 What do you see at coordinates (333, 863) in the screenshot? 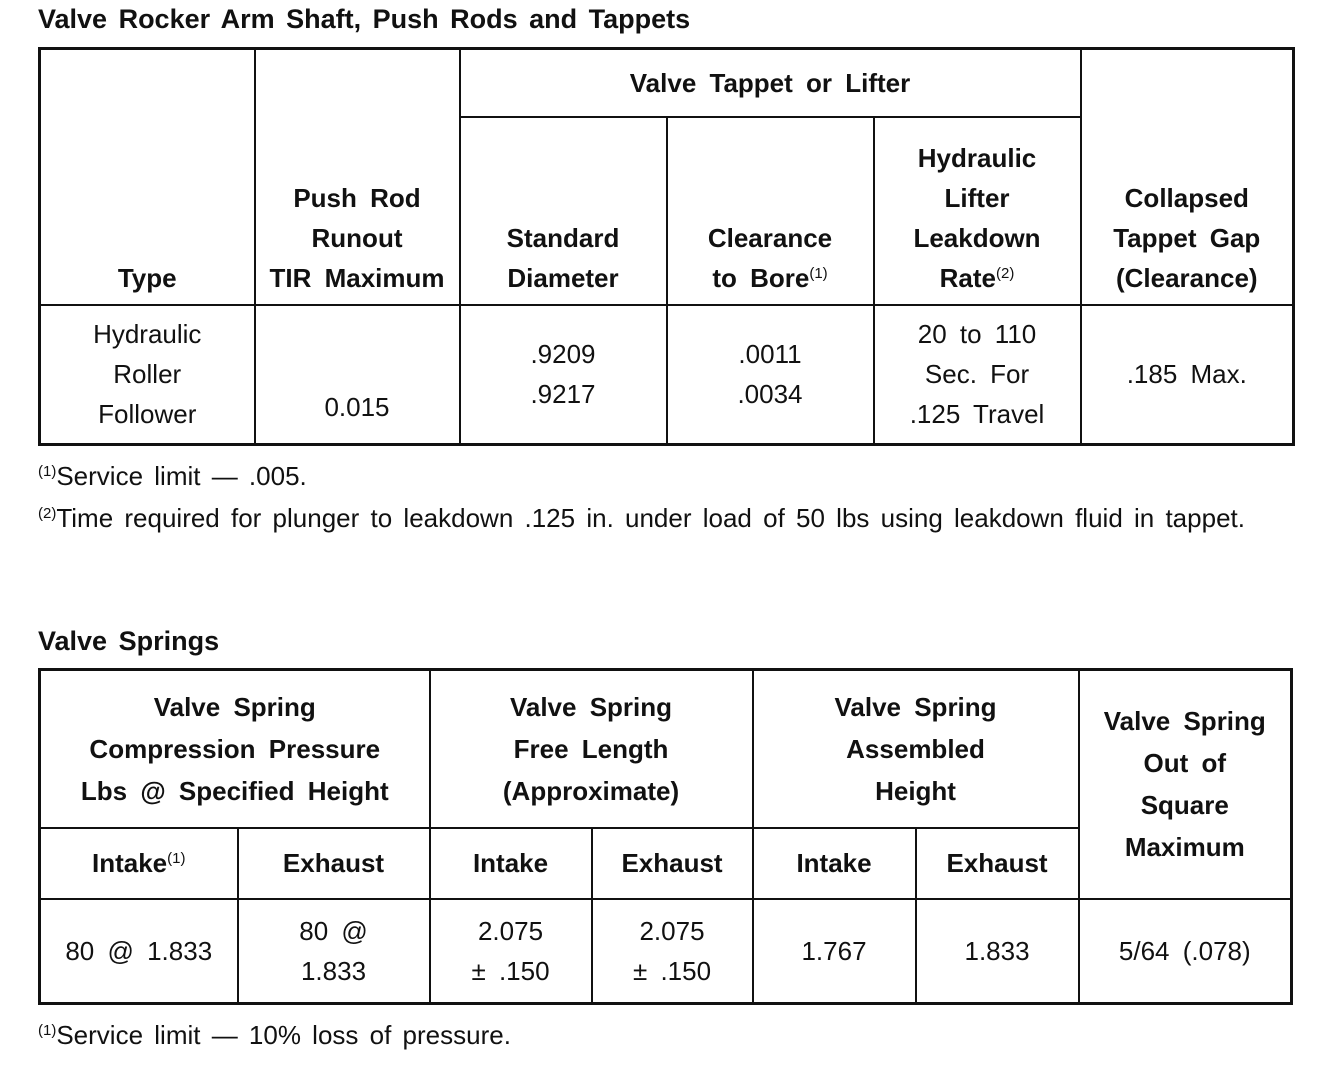
I see `header-compression-exhaust: Exhaust` at bounding box center [333, 863].